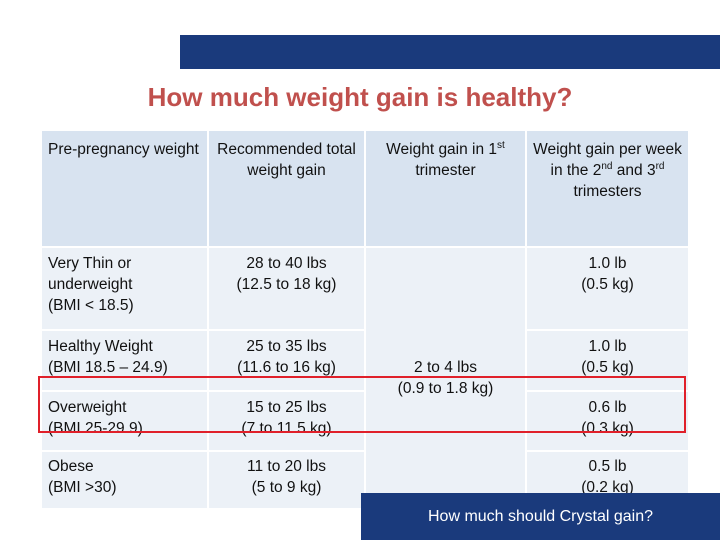 This screenshot has width=720, height=540. I want to click on row-category-healthy: Healthy Weight (BMI 18.5 – 24.9), so click(125, 361).